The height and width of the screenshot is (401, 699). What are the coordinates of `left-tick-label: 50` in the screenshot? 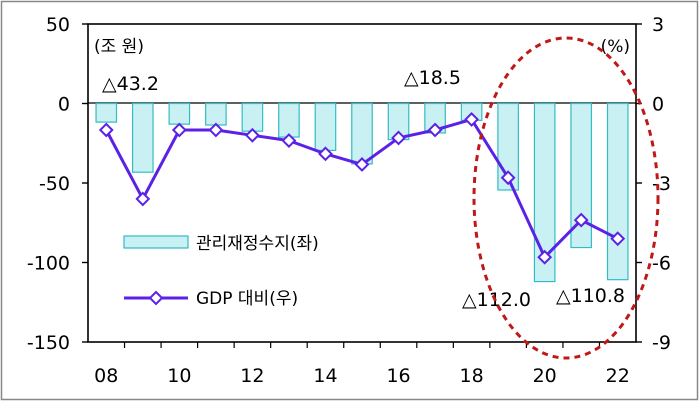 It's located at (58, 25).